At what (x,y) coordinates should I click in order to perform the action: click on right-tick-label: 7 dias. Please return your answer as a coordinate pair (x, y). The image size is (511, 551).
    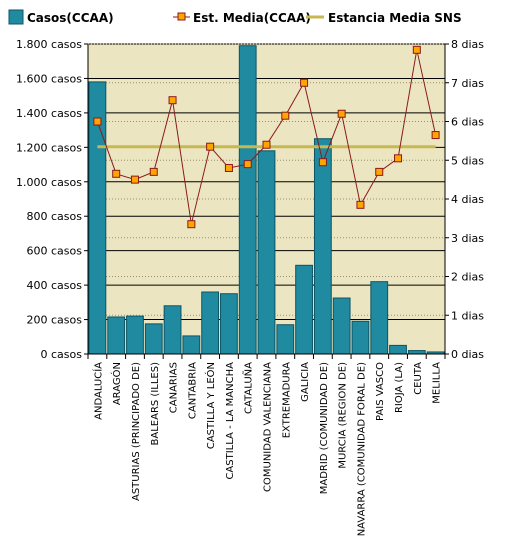
    Looking at the image, I should click on (467, 83).